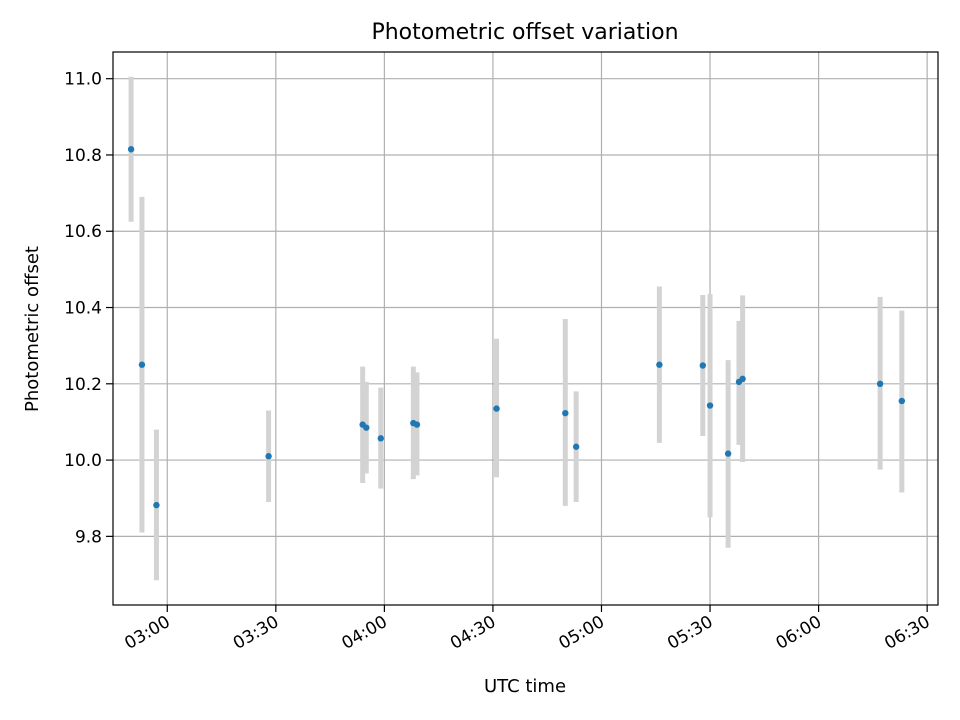  What do you see at coordinates (525, 686) in the screenshot?
I see `x-axis-label: UTC time` at bounding box center [525, 686].